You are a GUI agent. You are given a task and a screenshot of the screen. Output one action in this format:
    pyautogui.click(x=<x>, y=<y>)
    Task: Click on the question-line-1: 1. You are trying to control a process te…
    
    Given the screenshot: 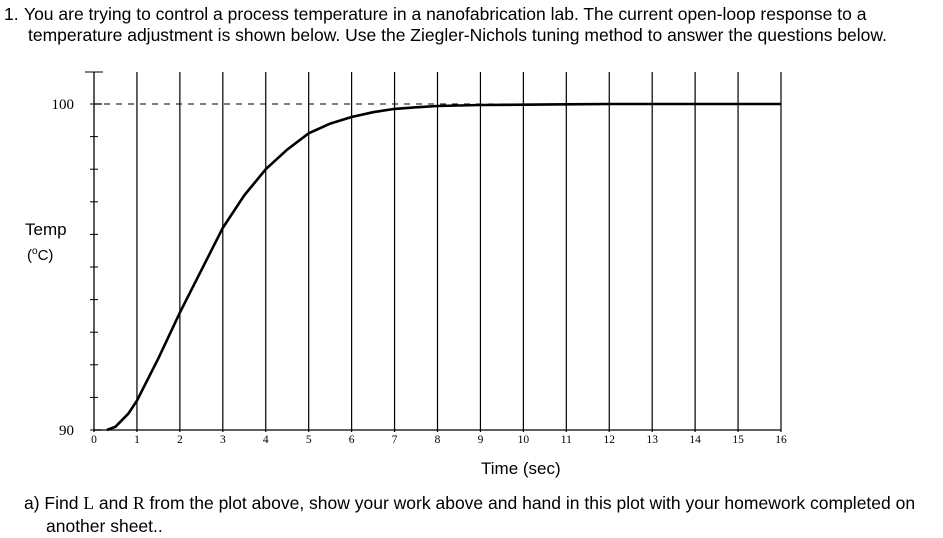 What is the action you would take?
    pyautogui.click(x=435, y=14)
    